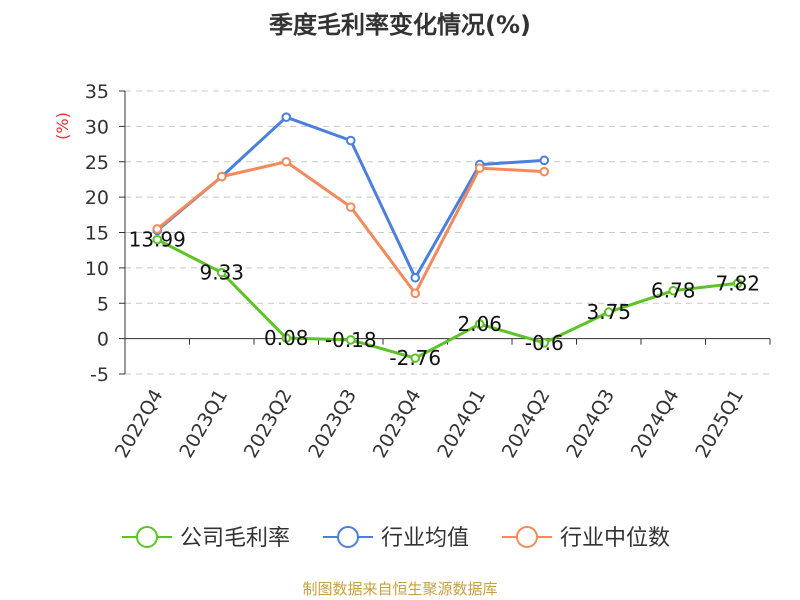  What do you see at coordinates (332, 424) in the screenshot?
I see `x-tick-label: 2023Q3` at bounding box center [332, 424].